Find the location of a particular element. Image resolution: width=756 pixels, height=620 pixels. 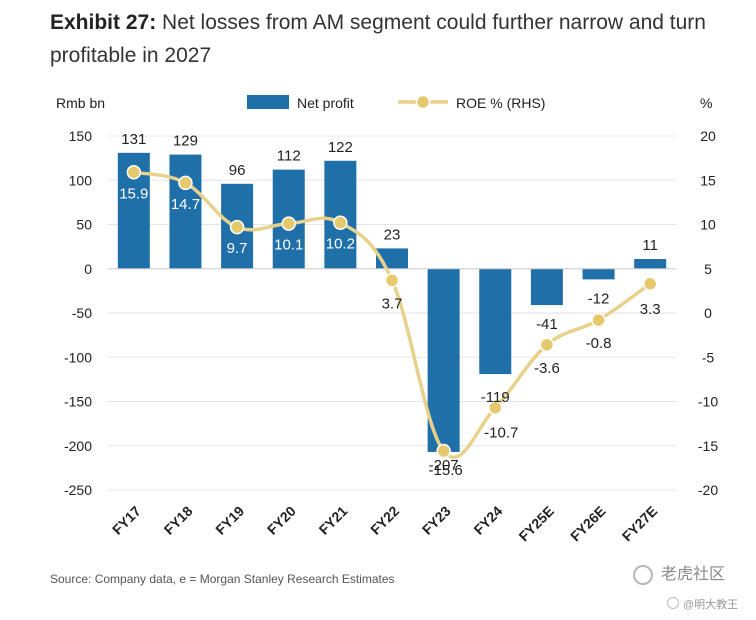

watermark: 老虎社区 is located at coordinates (679, 572).